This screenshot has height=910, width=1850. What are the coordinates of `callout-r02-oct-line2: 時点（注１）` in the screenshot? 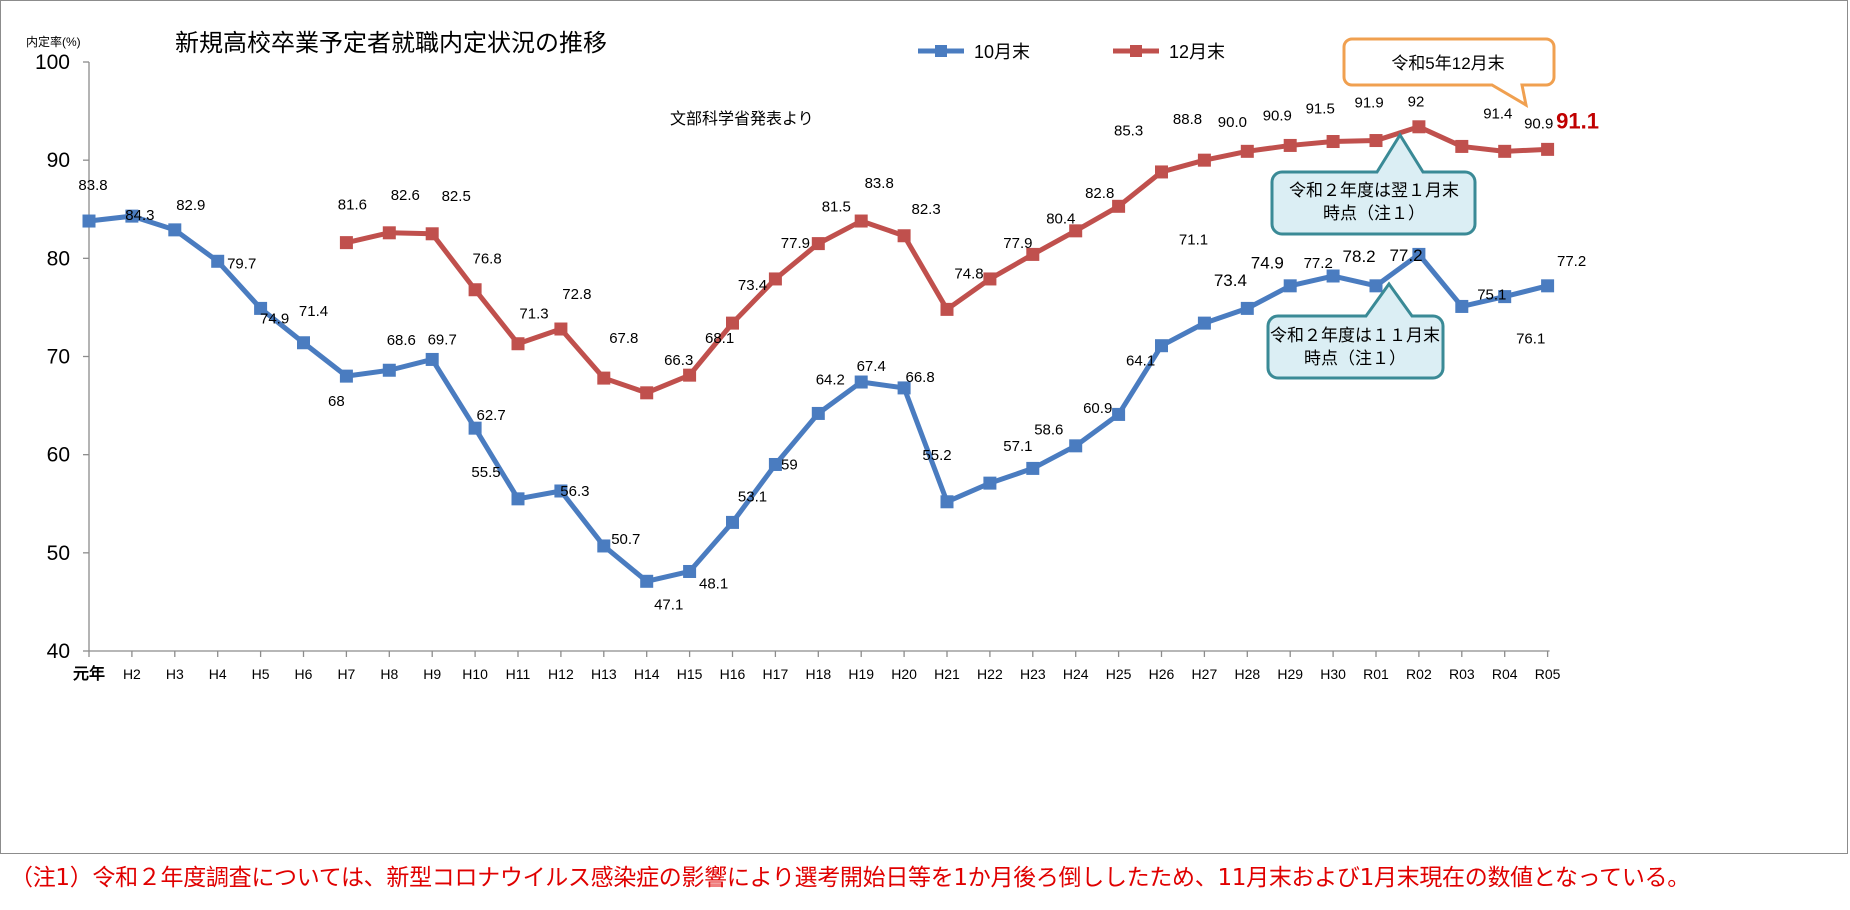 It's located at (1355, 358).